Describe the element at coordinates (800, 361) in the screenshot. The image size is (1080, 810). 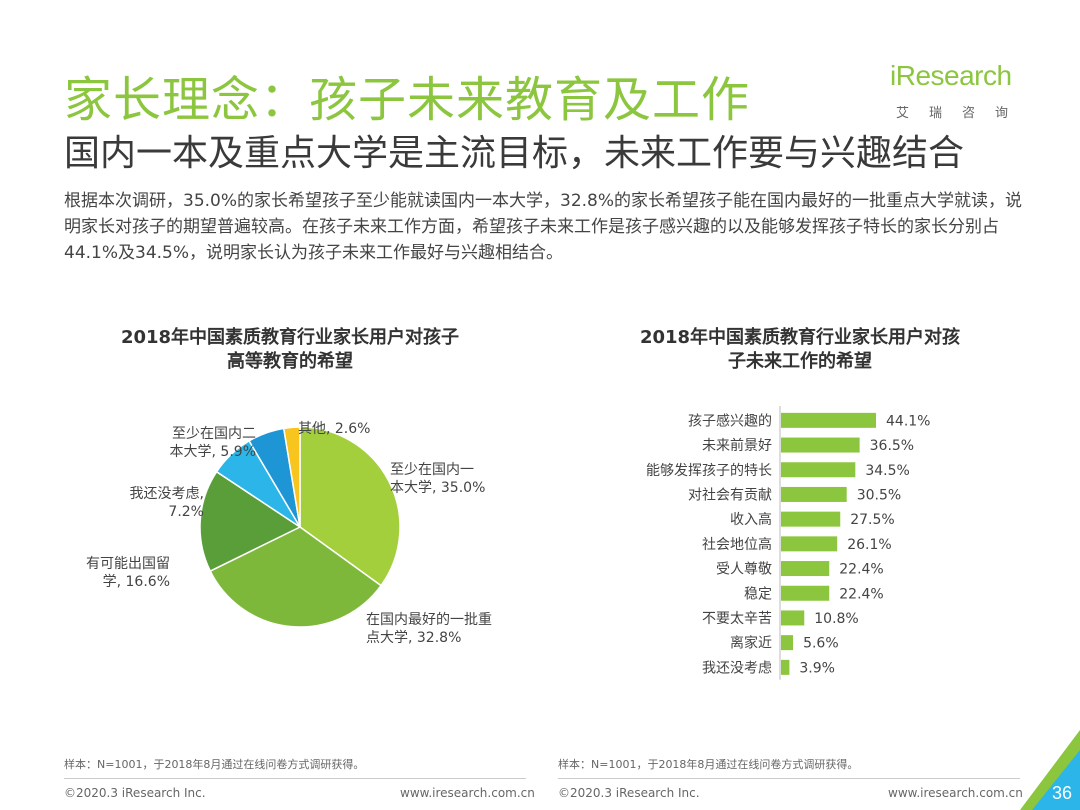
I see `bar-chart-title-line-2: 子未来工作的希望` at that location.